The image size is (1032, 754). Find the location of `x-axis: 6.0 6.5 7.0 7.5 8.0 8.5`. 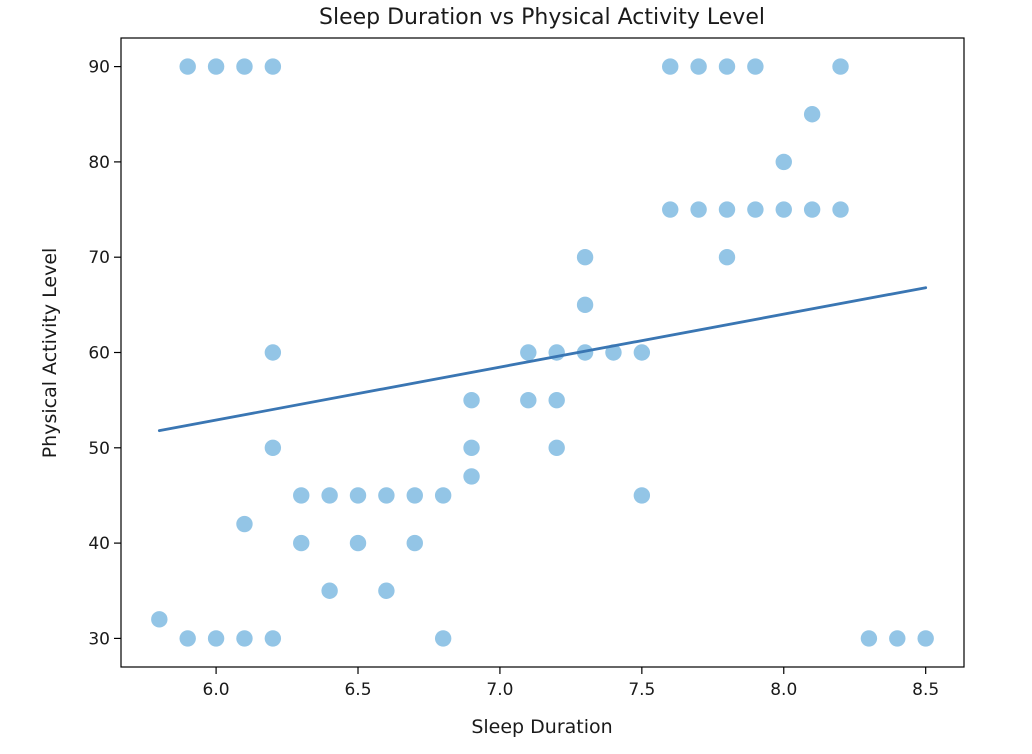

x-axis: 6.0 6.5 7.0 7.5 8.0 8.5 is located at coordinates (571, 683).